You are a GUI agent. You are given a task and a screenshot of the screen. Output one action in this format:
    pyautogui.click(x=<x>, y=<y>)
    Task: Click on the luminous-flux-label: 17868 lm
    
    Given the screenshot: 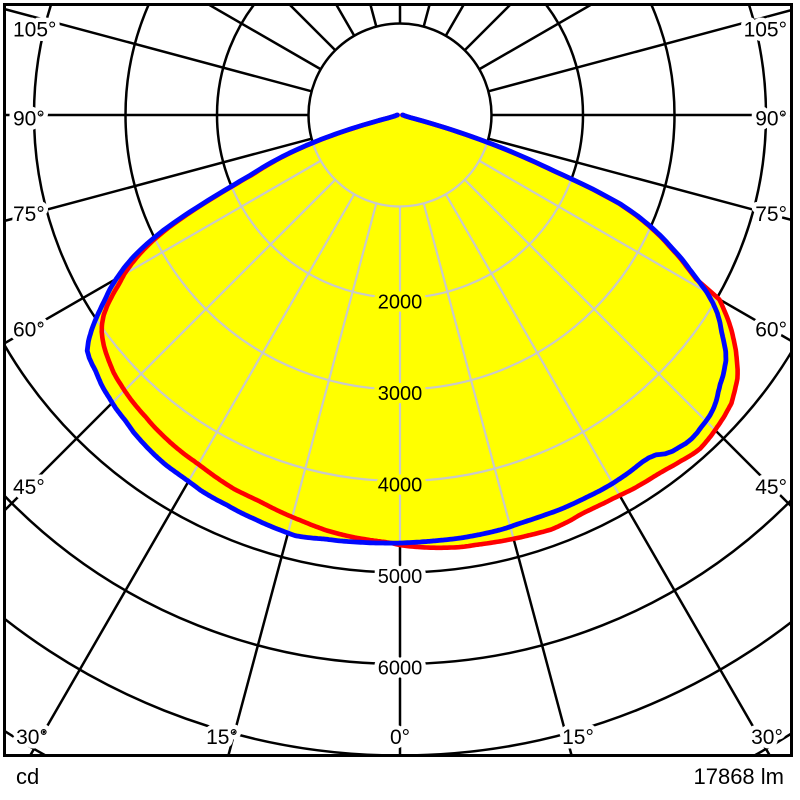 What is the action you would take?
    pyautogui.click(x=738, y=776)
    